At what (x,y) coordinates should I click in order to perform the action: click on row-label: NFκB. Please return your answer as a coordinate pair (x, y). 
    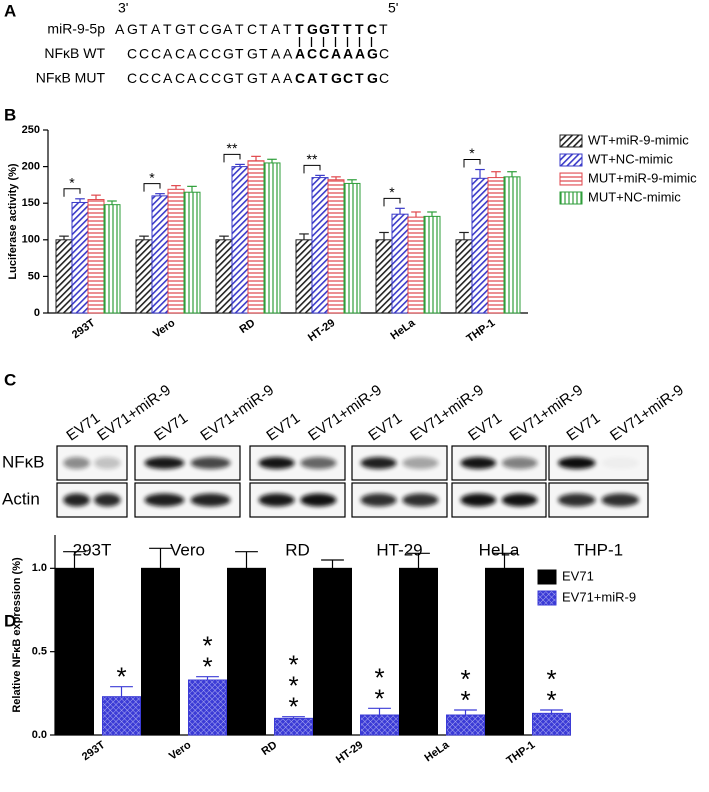
    Looking at the image, I should click on (23, 461).